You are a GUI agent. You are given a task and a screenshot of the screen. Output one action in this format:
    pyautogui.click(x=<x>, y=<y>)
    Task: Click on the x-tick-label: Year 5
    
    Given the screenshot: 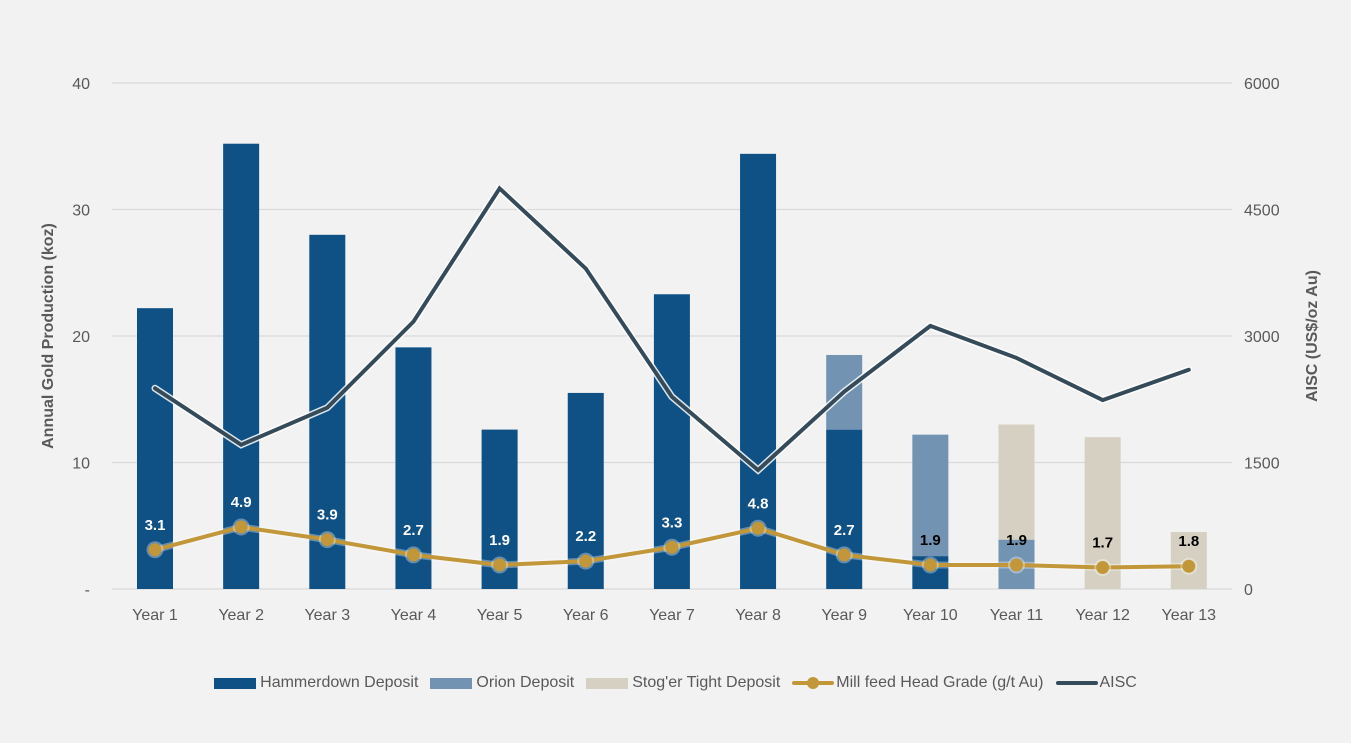 What is the action you would take?
    pyautogui.click(x=500, y=615)
    